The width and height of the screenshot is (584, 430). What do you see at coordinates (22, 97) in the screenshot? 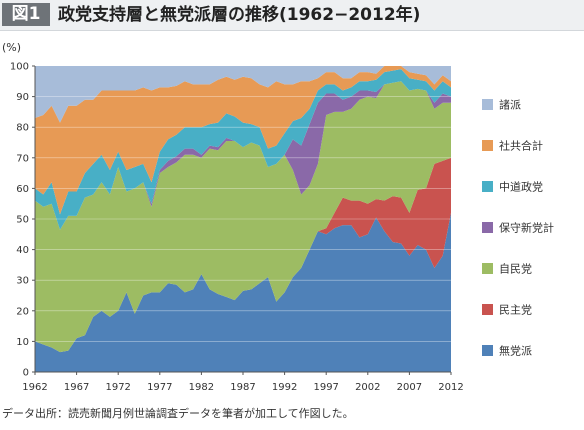
I see `y-tick-label-90: 90` at bounding box center [22, 97].